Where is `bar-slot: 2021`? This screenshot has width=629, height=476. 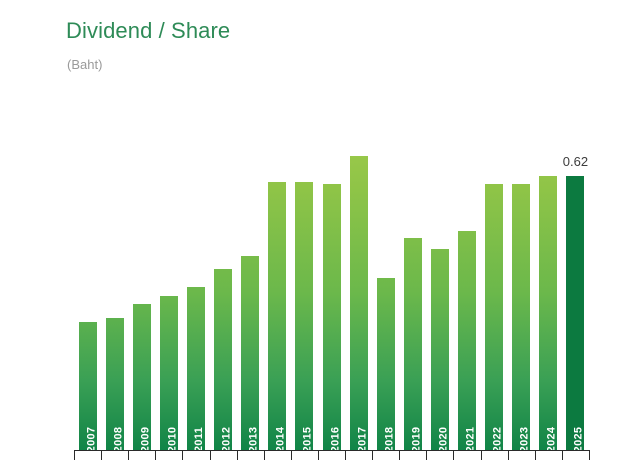 bar-slot: 2021 is located at coordinates (467, 275).